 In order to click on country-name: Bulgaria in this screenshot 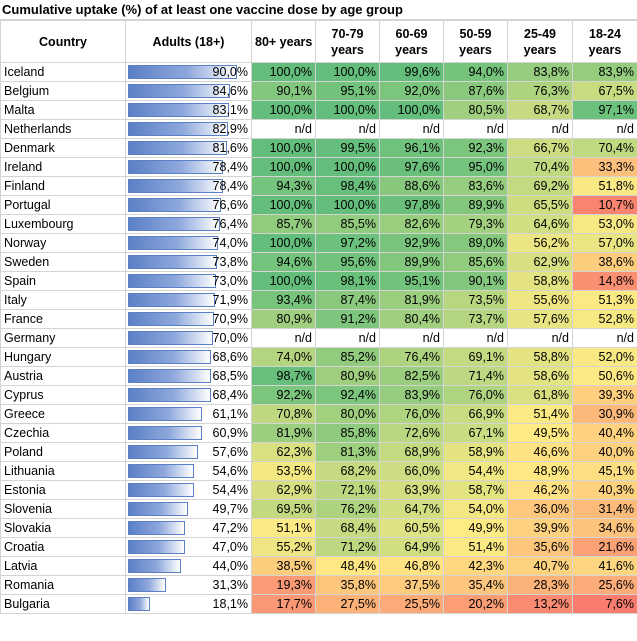, I will do `click(63, 604)`.